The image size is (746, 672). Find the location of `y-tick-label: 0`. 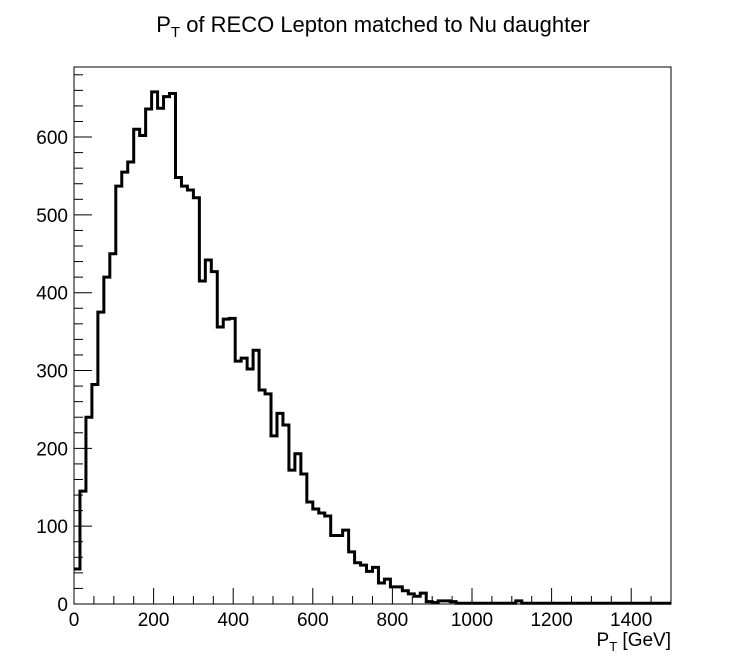

y-tick-label: 0 is located at coordinates (62, 605).